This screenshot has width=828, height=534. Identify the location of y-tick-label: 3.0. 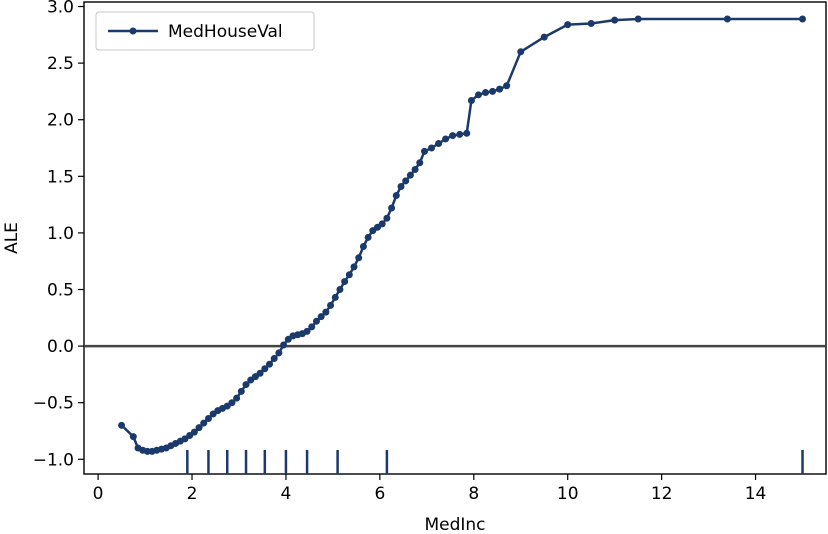
(60, 9).